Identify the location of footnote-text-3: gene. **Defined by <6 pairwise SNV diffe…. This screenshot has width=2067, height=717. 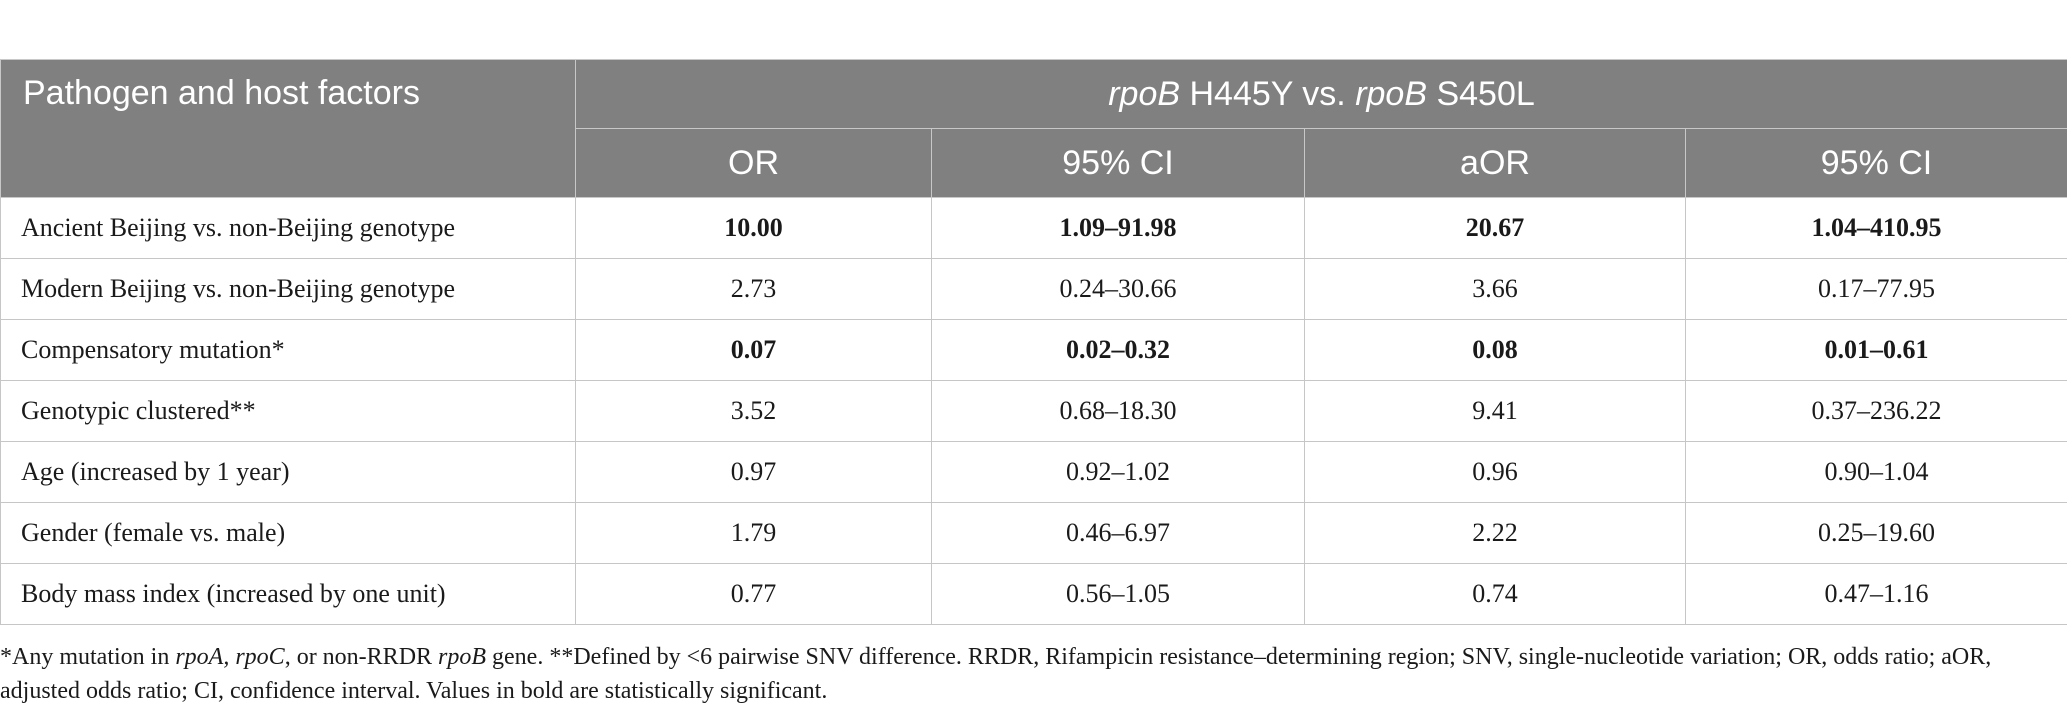
(996, 674).